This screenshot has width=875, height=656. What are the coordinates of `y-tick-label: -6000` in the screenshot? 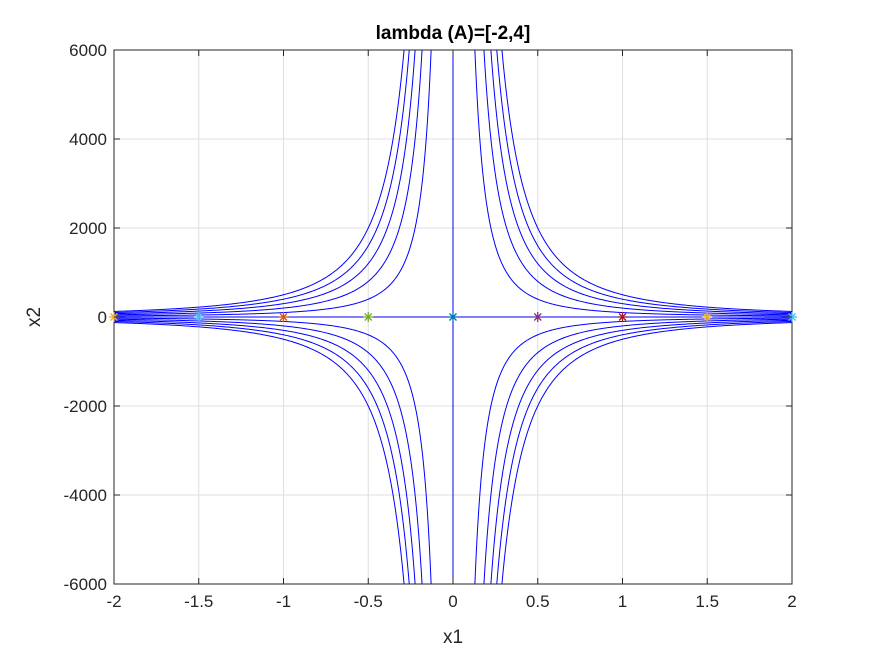 It's located at (85, 584).